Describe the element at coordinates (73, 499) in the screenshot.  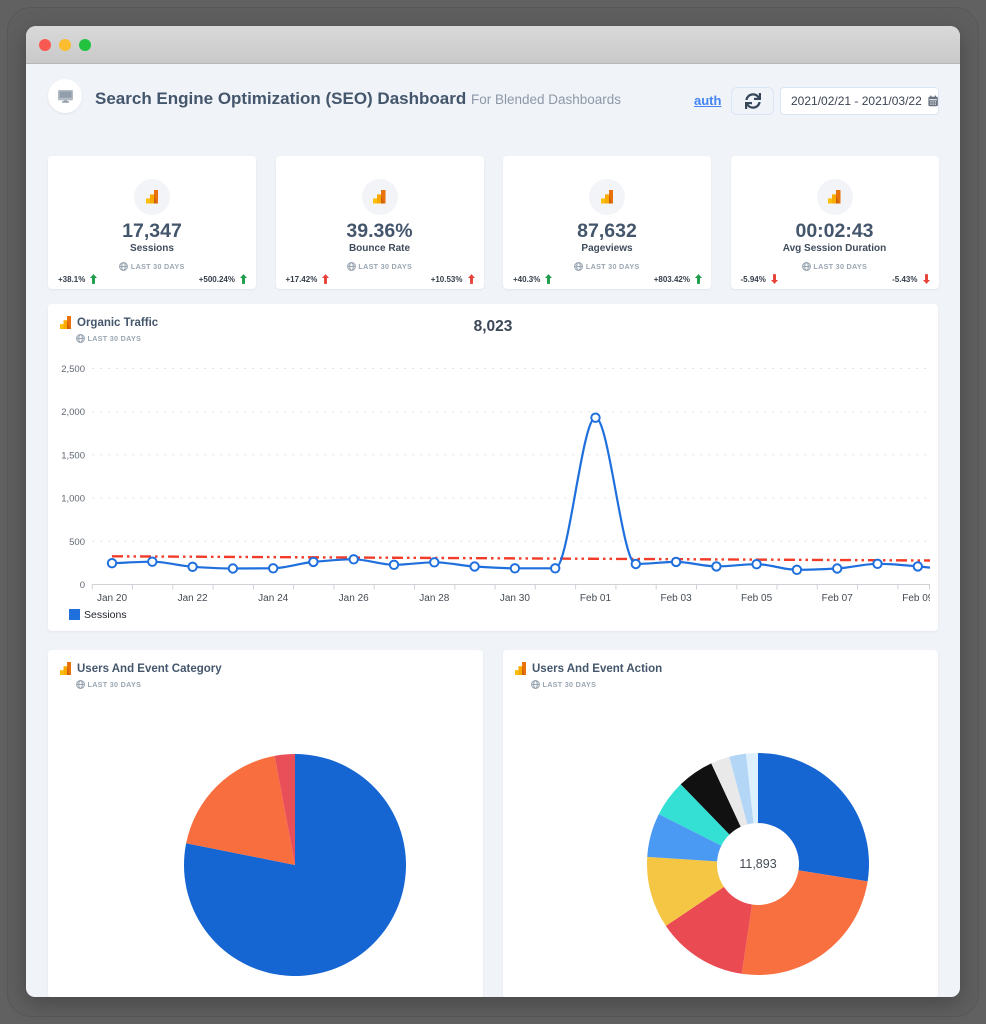
I see `svg-text: 1,000` at that location.